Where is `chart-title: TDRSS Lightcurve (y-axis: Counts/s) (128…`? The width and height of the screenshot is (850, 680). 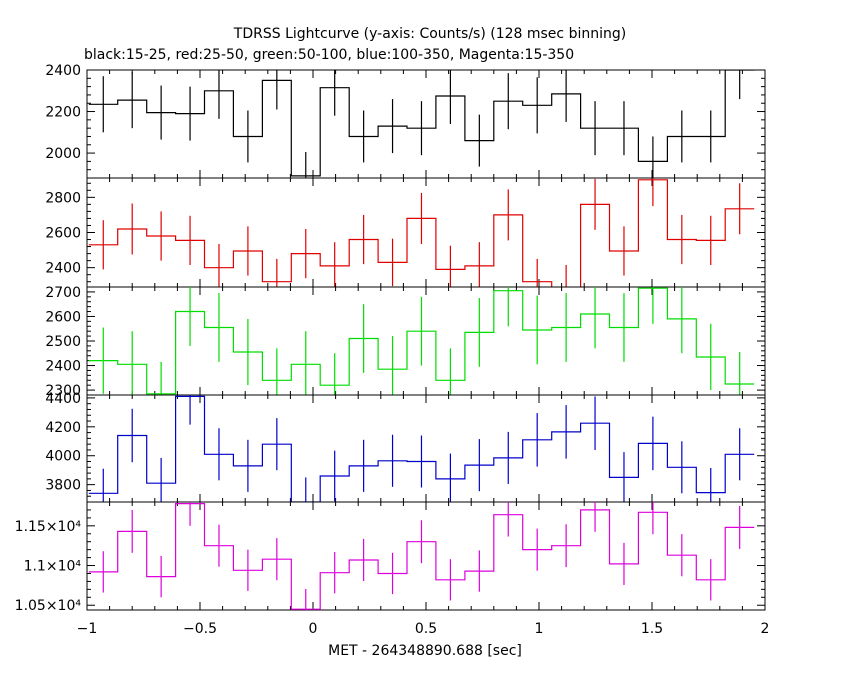
chart-title: TDRSS Lightcurve (y-axis: Counts/s) (128… is located at coordinates (429, 34).